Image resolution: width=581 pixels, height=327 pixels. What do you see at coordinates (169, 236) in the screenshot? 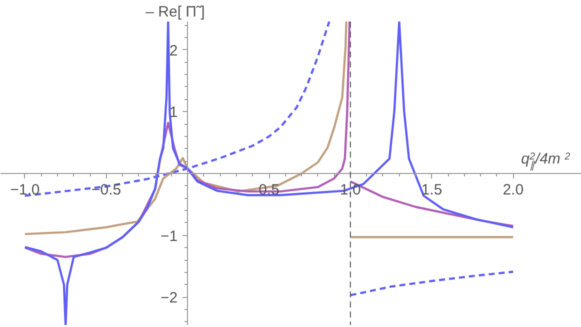
I see `y-tick-label: −1` at bounding box center [169, 236].